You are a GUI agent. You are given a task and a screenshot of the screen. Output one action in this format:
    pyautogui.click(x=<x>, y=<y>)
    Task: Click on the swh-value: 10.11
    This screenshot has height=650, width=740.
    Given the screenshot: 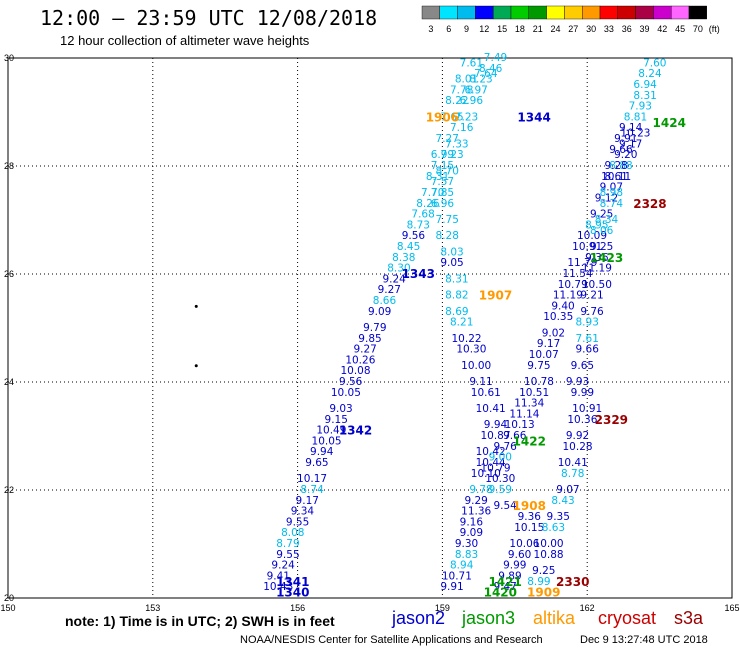 What is the action you would take?
    pyautogui.click(x=616, y=177)
    